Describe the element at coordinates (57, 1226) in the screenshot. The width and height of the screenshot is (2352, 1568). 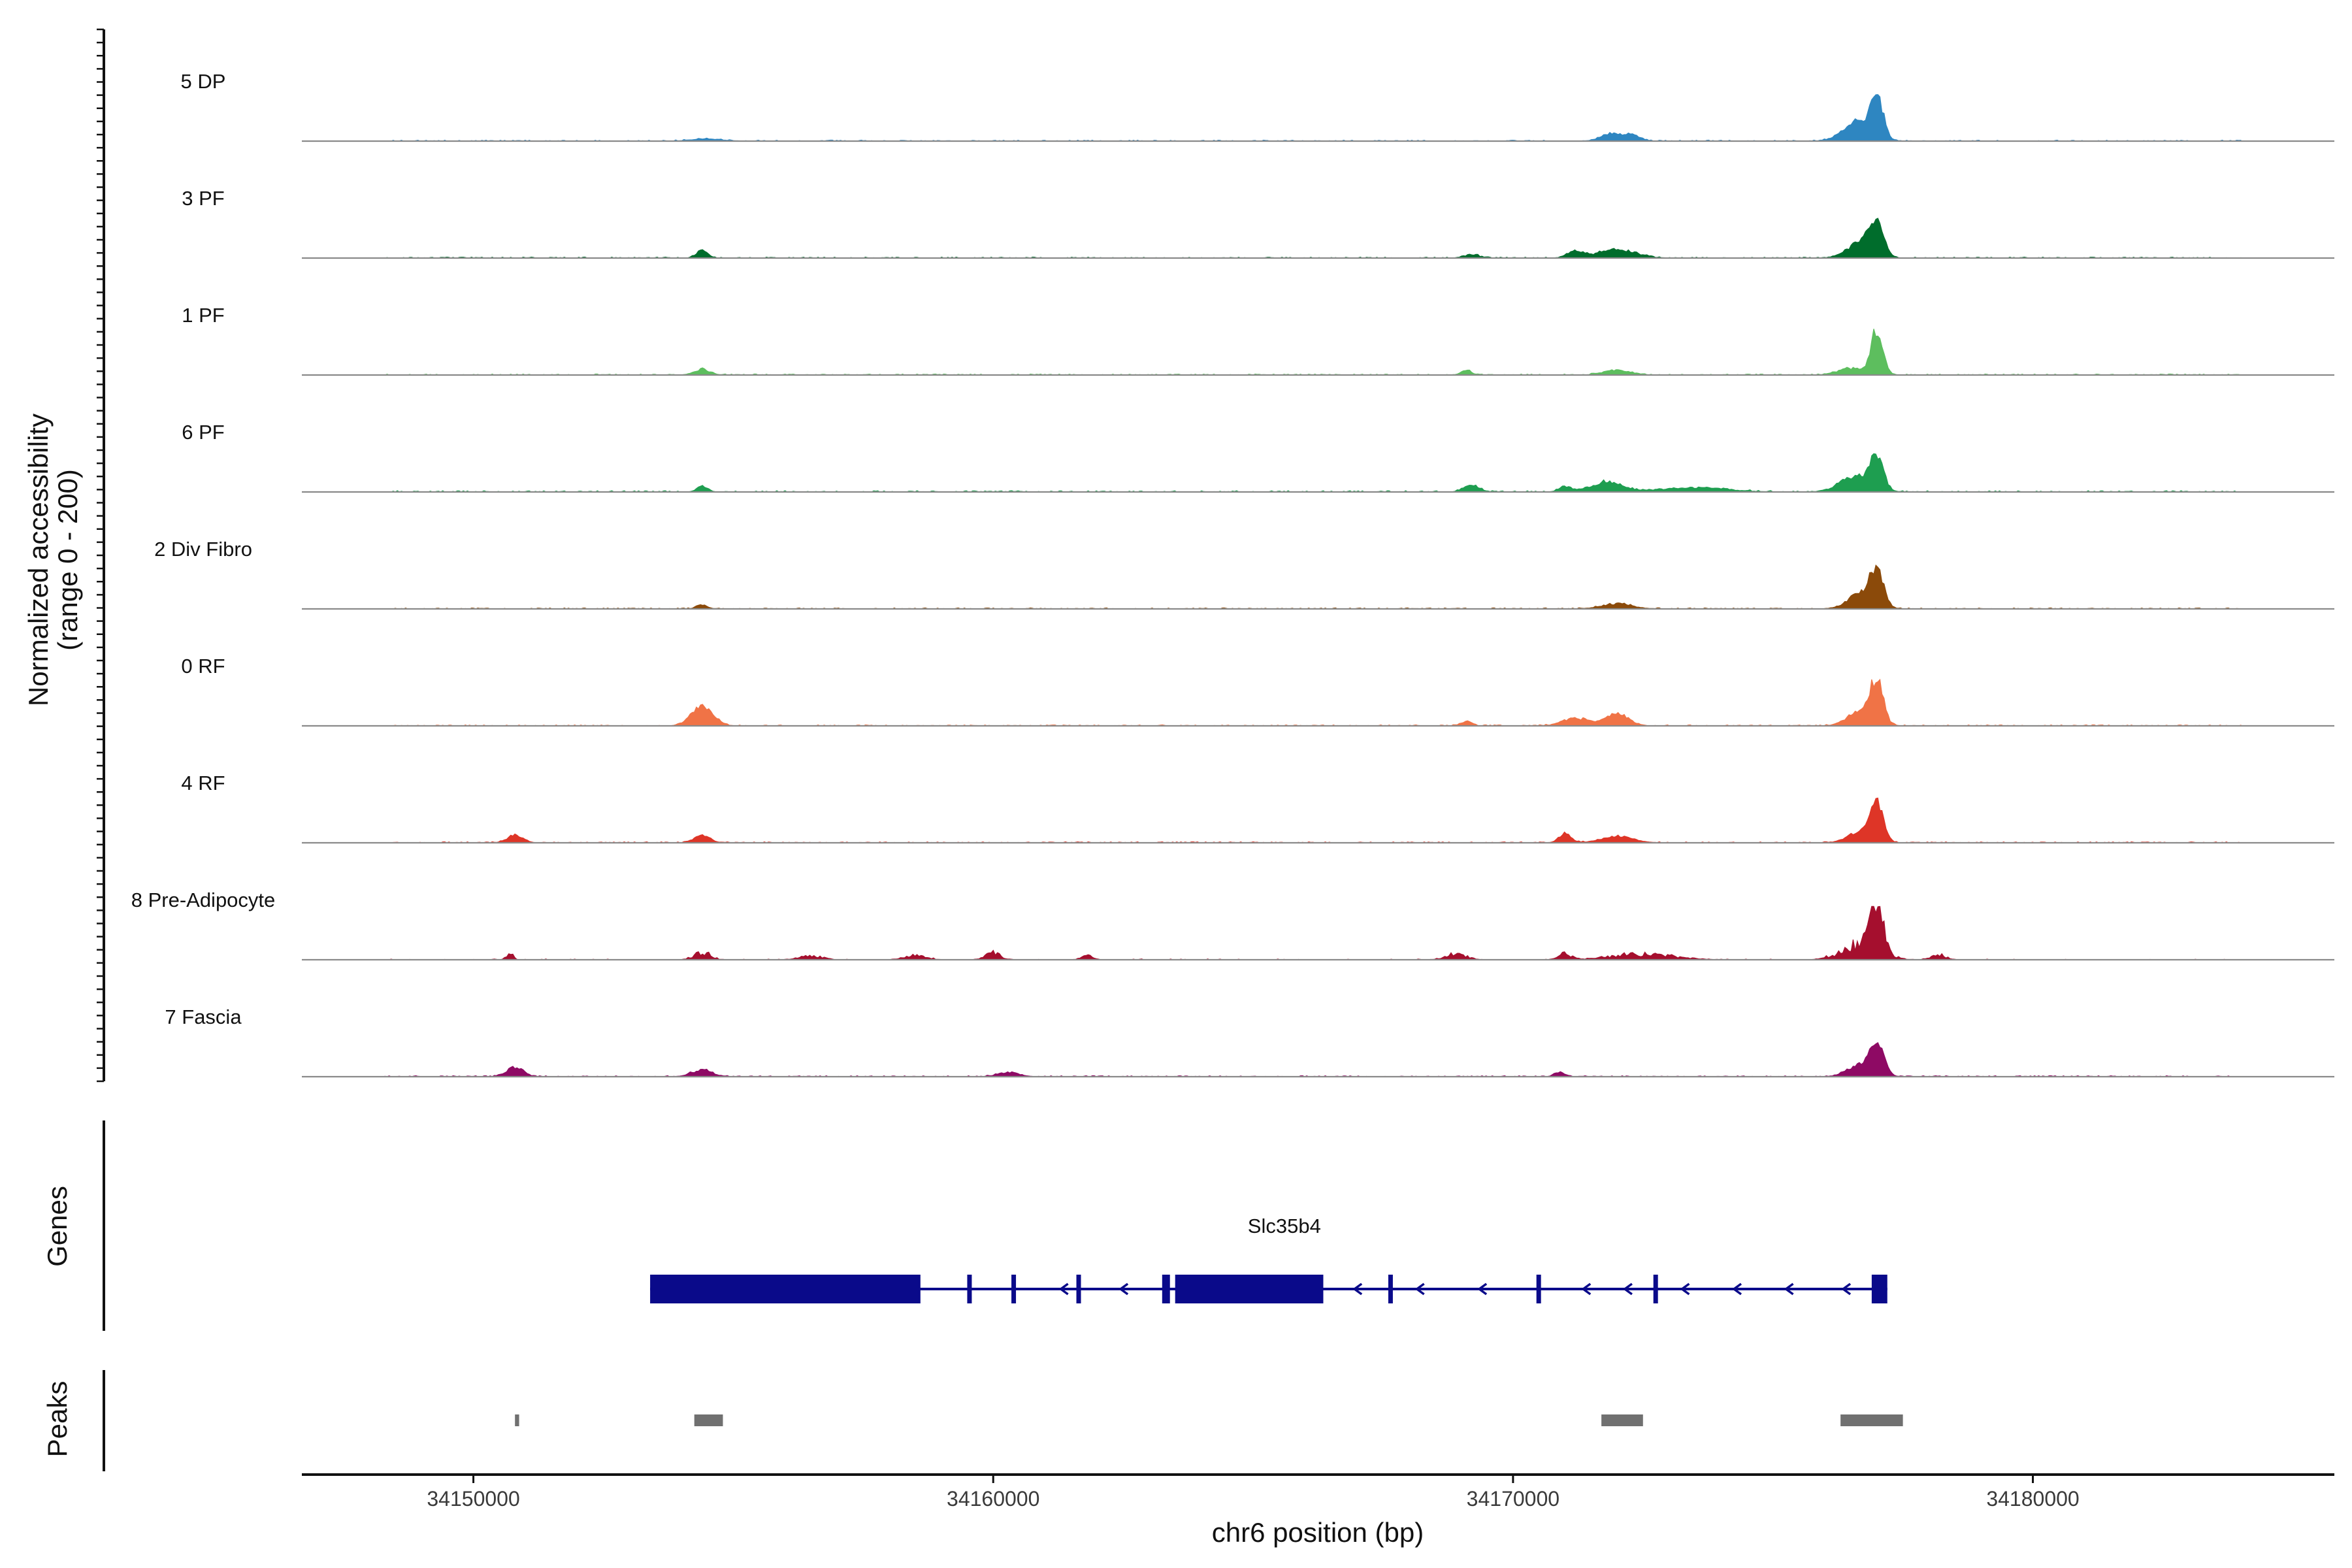
I see `genes-panel-label: Genes` at that location.